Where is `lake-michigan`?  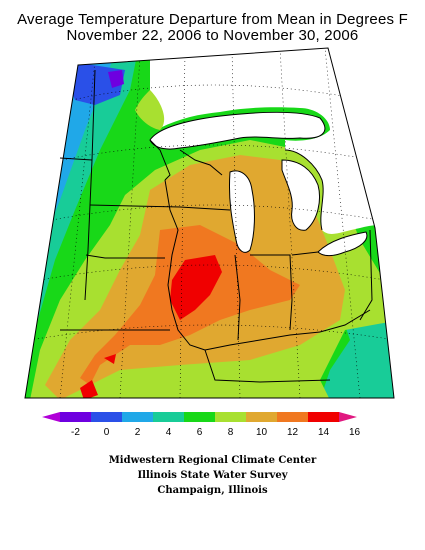
lake-michigan is located at coordinates (242, 211).